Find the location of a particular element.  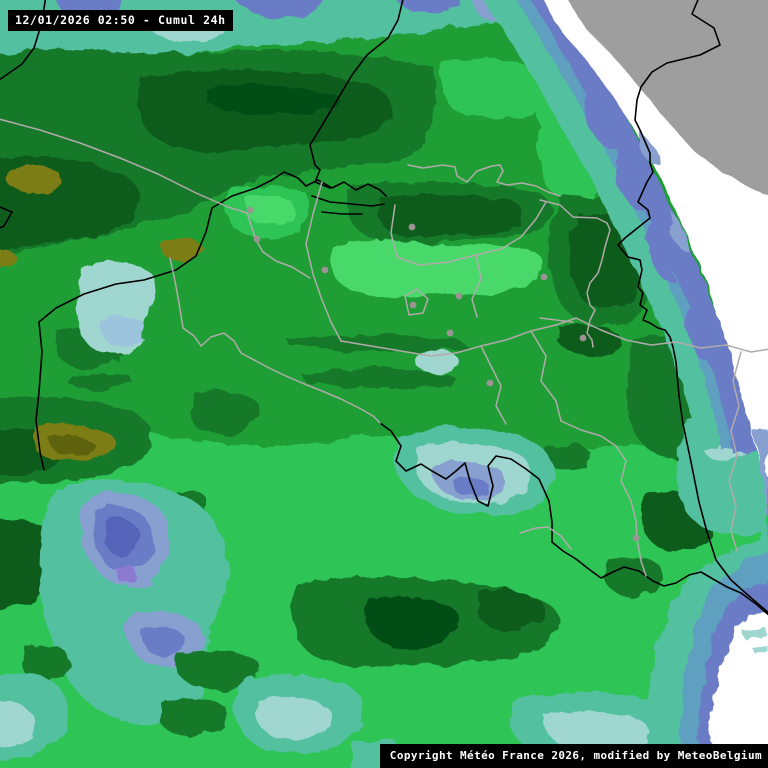

brussels-ring is located at coordinates (416, 302).